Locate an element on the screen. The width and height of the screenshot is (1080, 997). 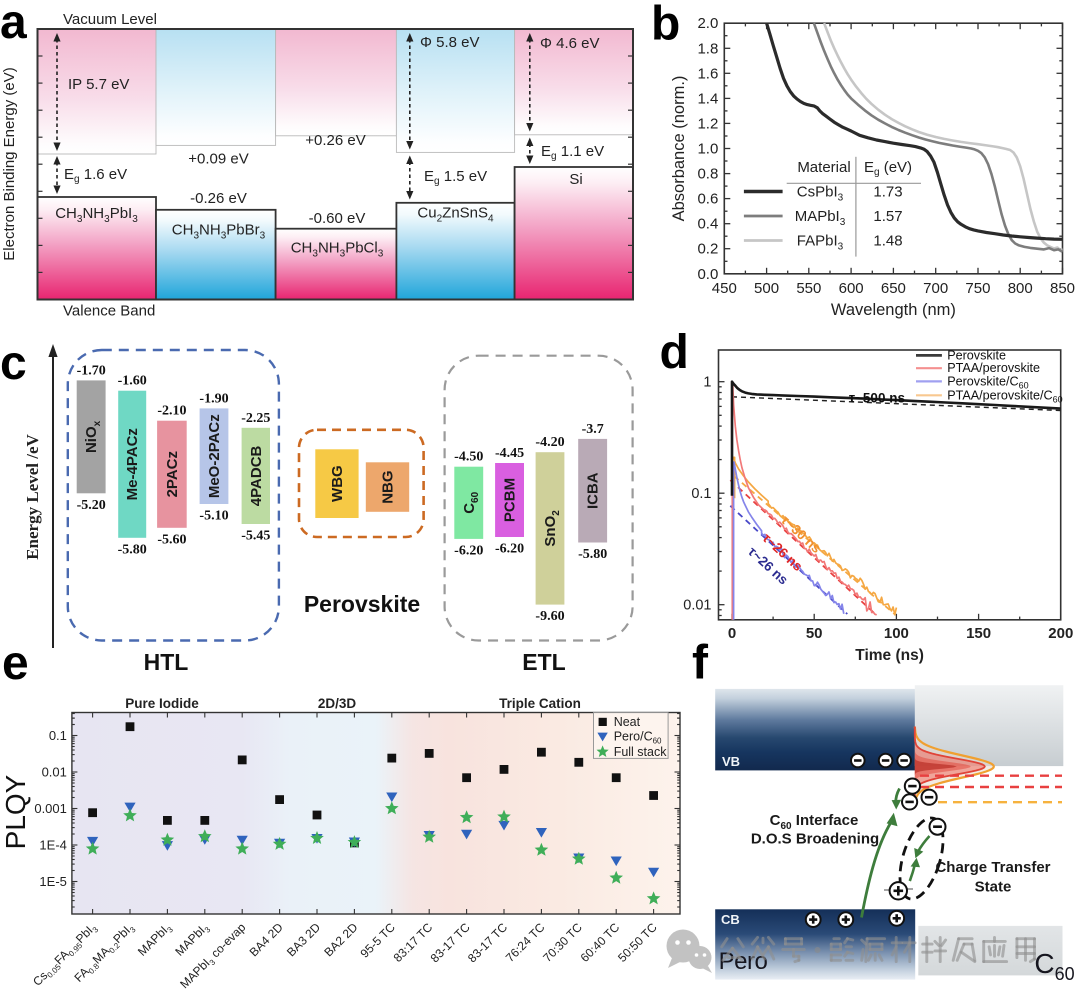
svg-text: NBG is located at coordinates (388, 486).